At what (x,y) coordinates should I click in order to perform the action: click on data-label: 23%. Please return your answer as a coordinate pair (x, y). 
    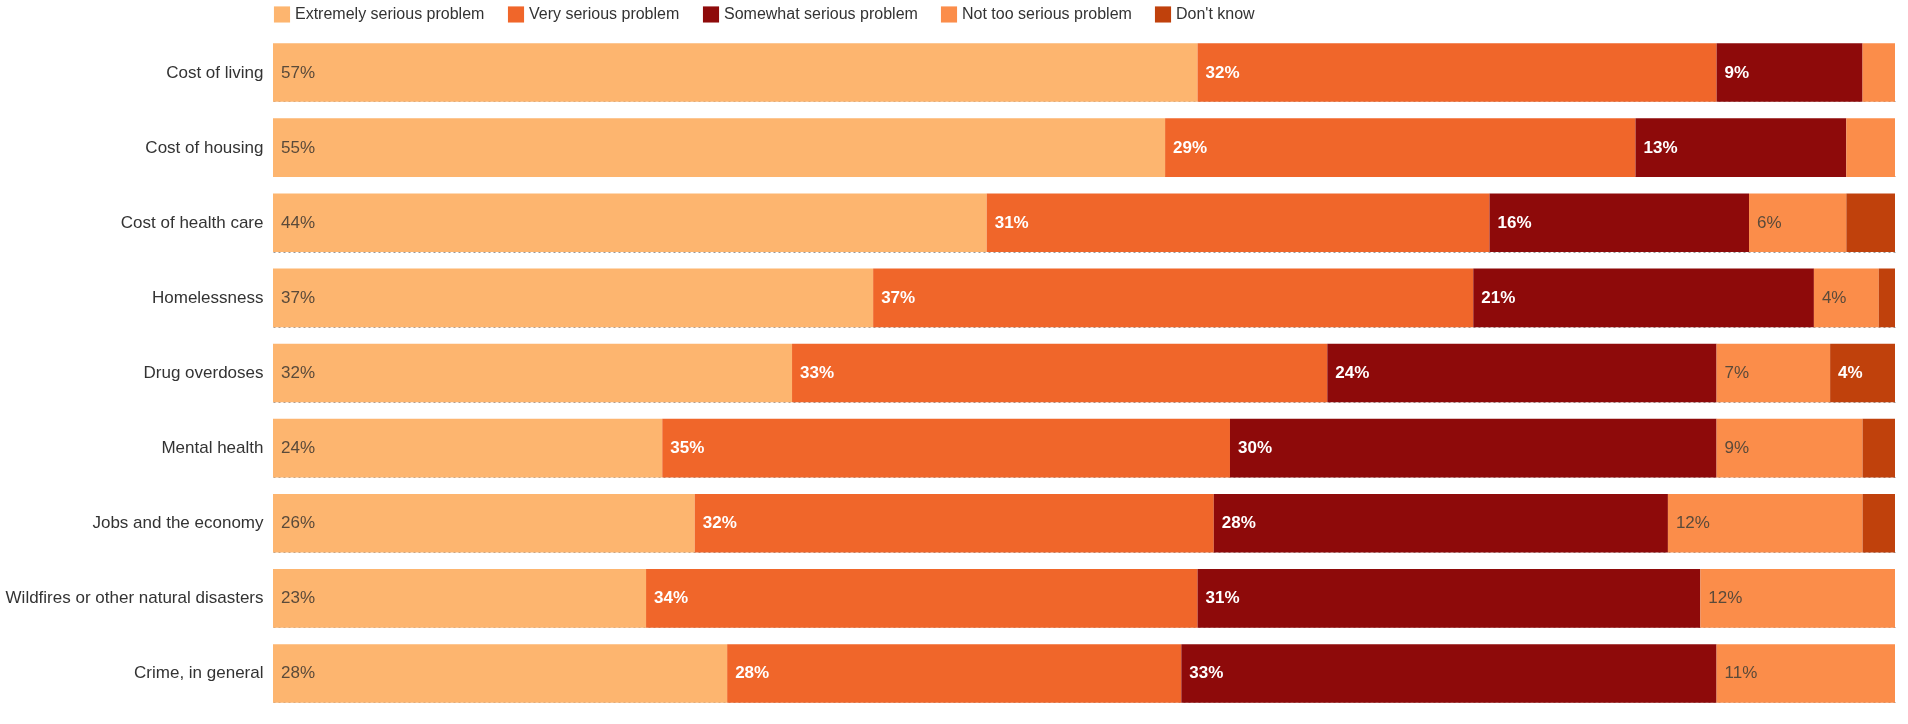
    Looking at the image, I should click on (298, 598).